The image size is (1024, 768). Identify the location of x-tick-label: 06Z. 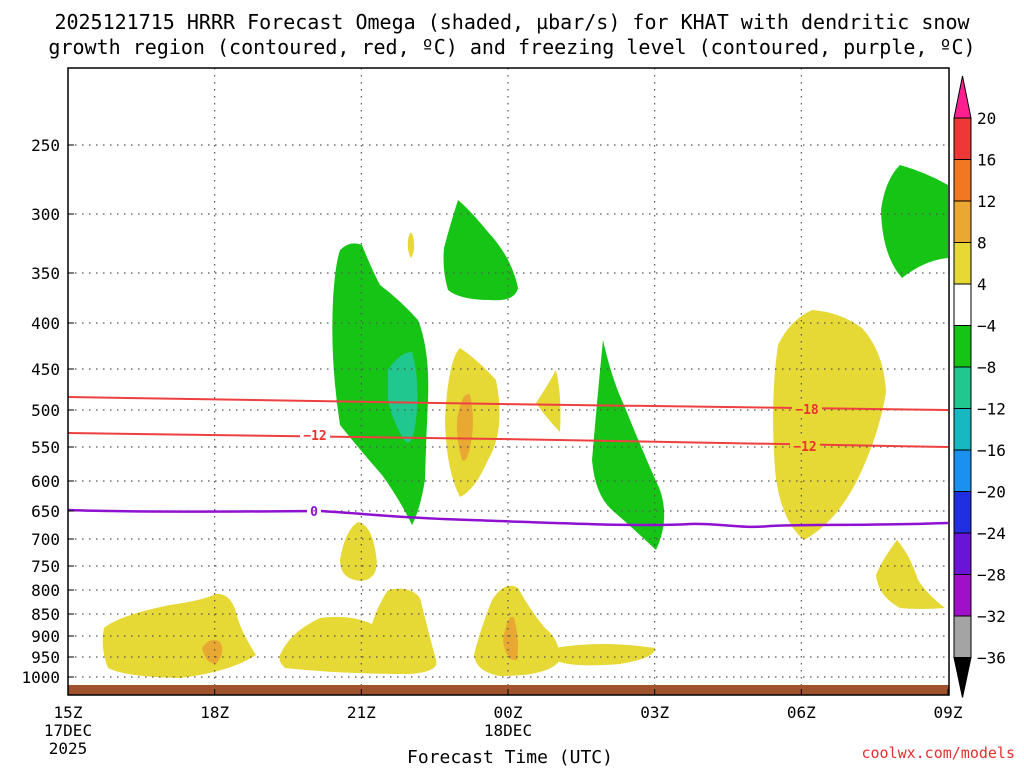
(801, 712).